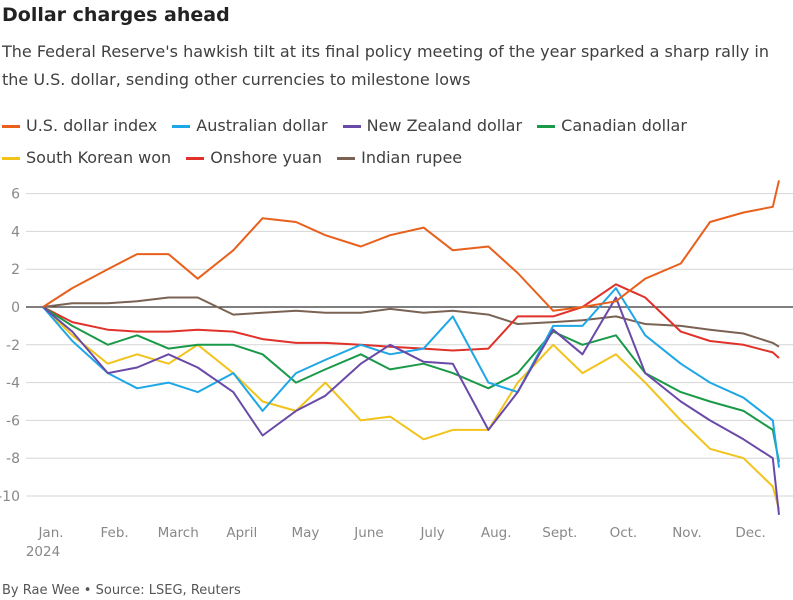 The image size is (793, 600). I want to click on legend-item: Australian dollar, so click(250, 125).